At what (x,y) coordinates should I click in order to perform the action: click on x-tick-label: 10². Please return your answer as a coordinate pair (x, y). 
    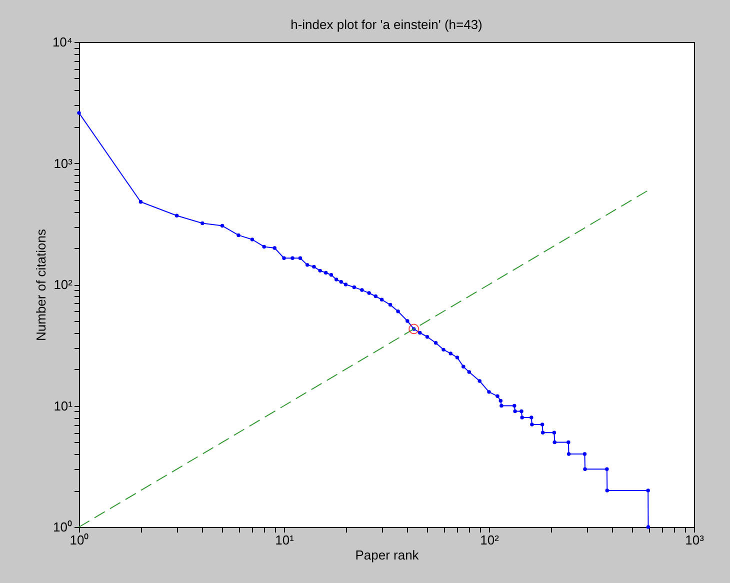
    Looking at the image, I should click on (490, 540).